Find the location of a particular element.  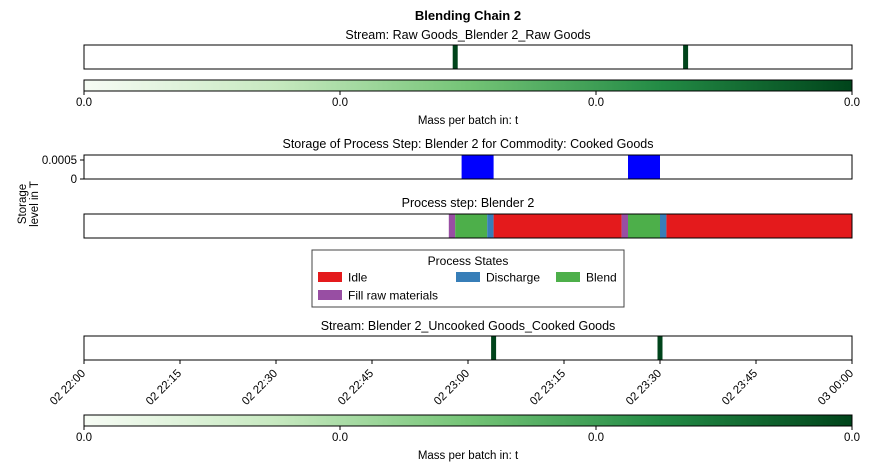

process-panel: Process step: Blender 2 is located at coordinates (468, 217).